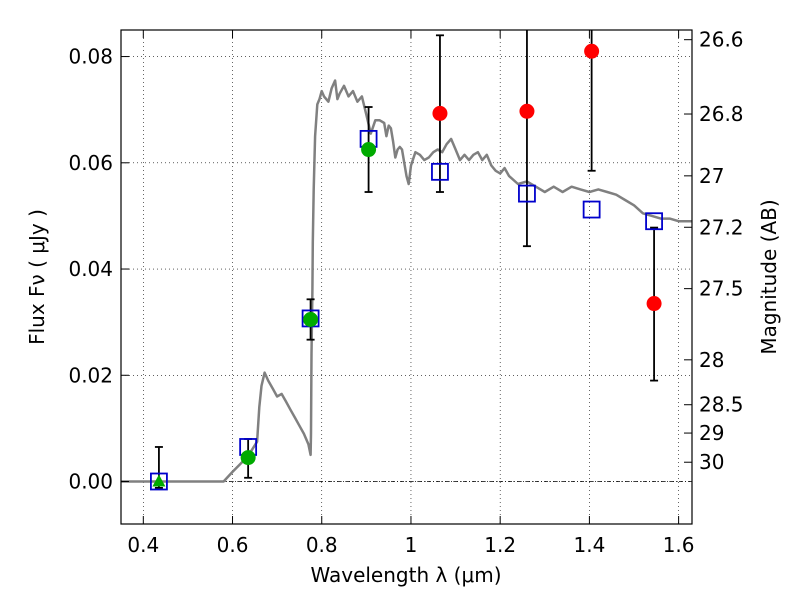 The width and height of the screenshot is (800, 600). What do you see at coordinates (322, 545) in the screenshot?
I see `x-tick-label: 0.8` at bounding box center [322, 545].